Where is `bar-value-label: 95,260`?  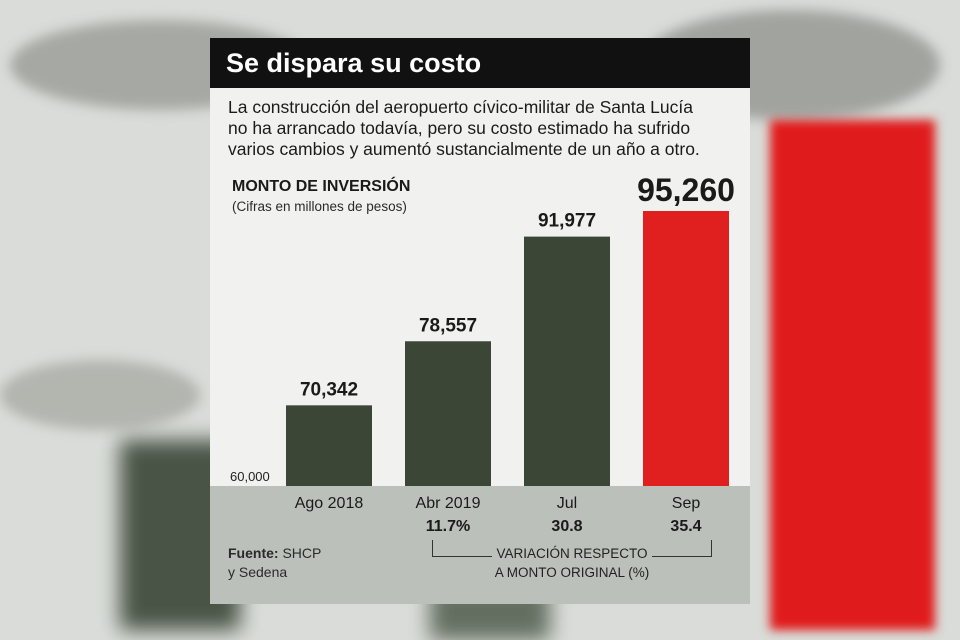 bar-value-label: 95,260 is located at coordinates (686, 190).